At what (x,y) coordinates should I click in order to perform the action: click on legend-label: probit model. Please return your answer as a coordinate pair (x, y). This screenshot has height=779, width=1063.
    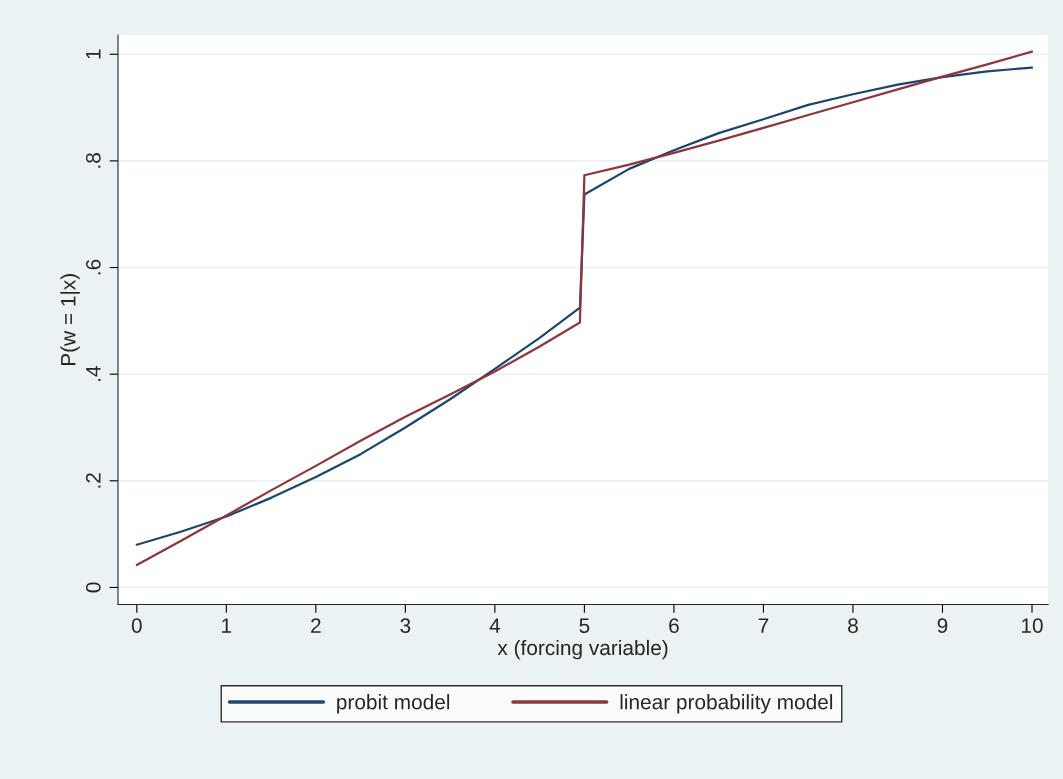
    Looking at the image, I should click on (393, 704).